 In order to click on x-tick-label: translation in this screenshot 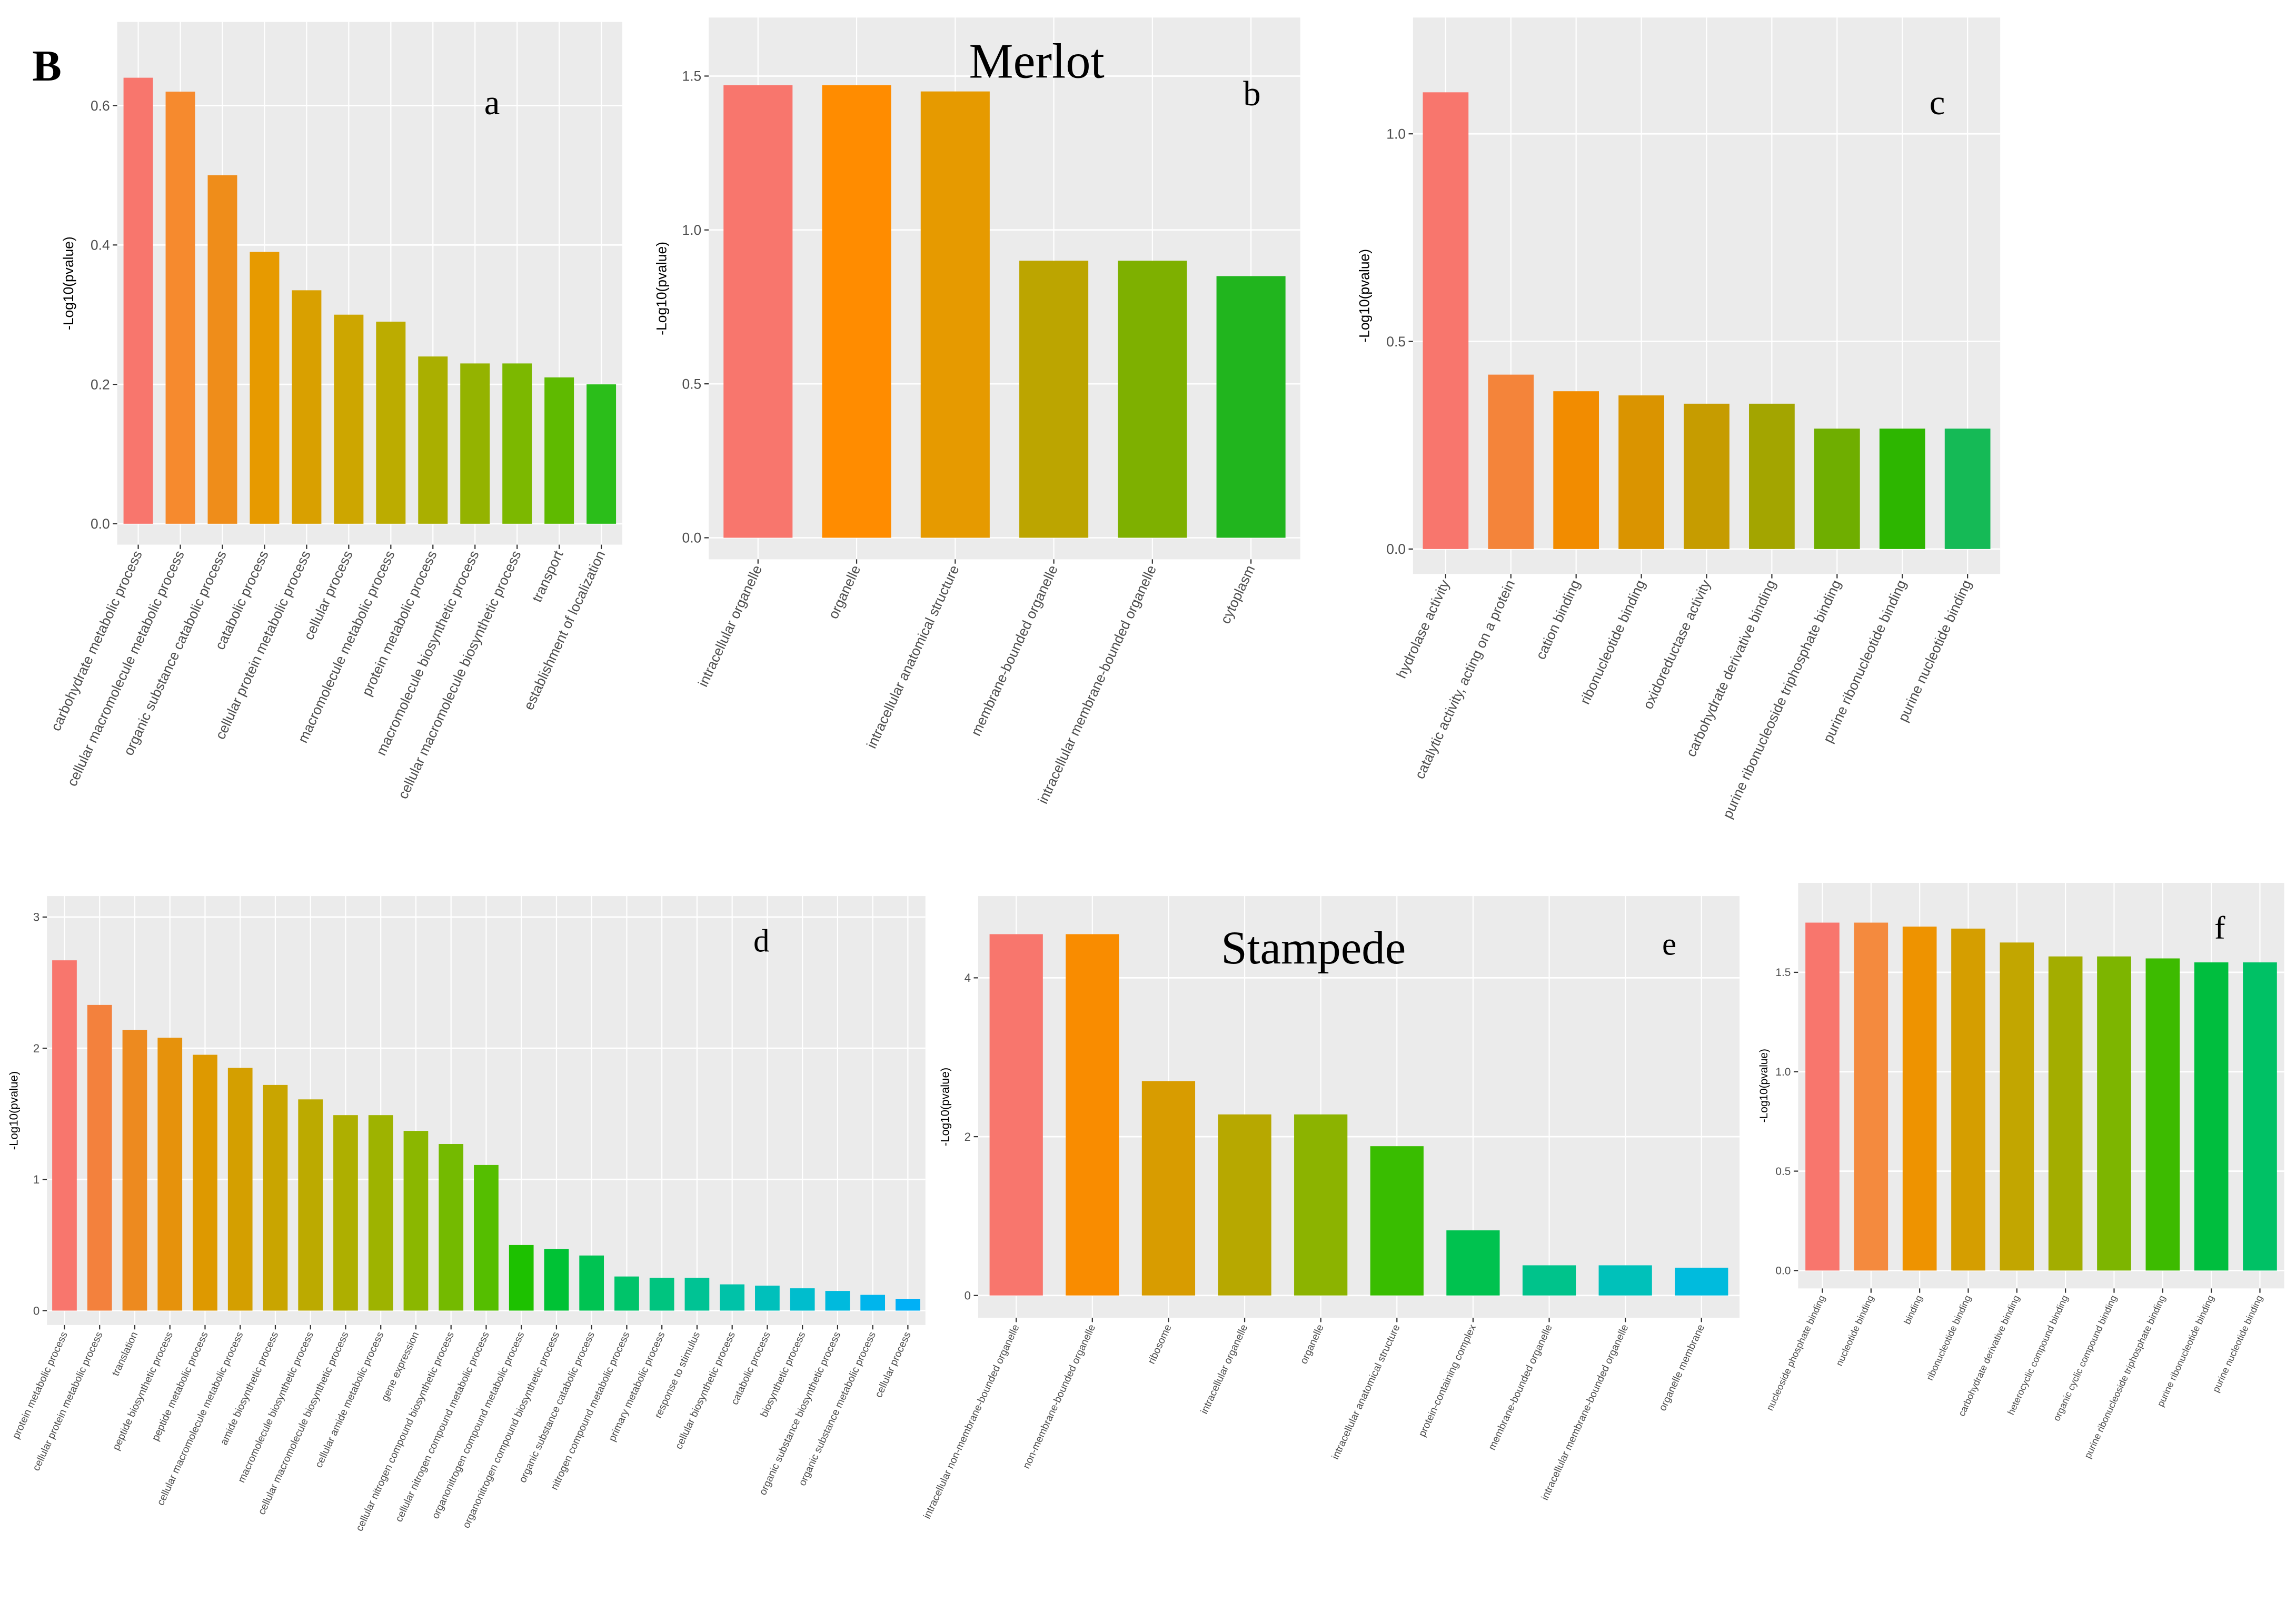, I will do `click(125, 1354)`.